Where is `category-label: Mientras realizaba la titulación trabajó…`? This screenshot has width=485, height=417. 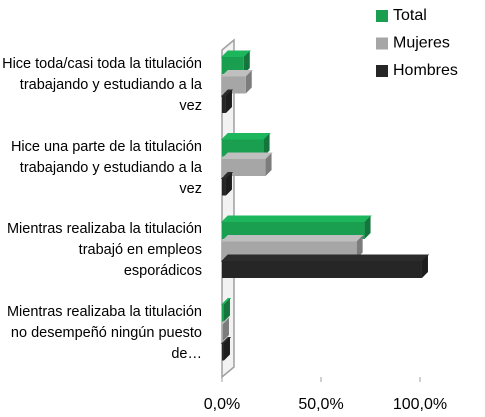 category-label: Mientras realizaba la titulación trabajó… is located at coordinates (104, 250).